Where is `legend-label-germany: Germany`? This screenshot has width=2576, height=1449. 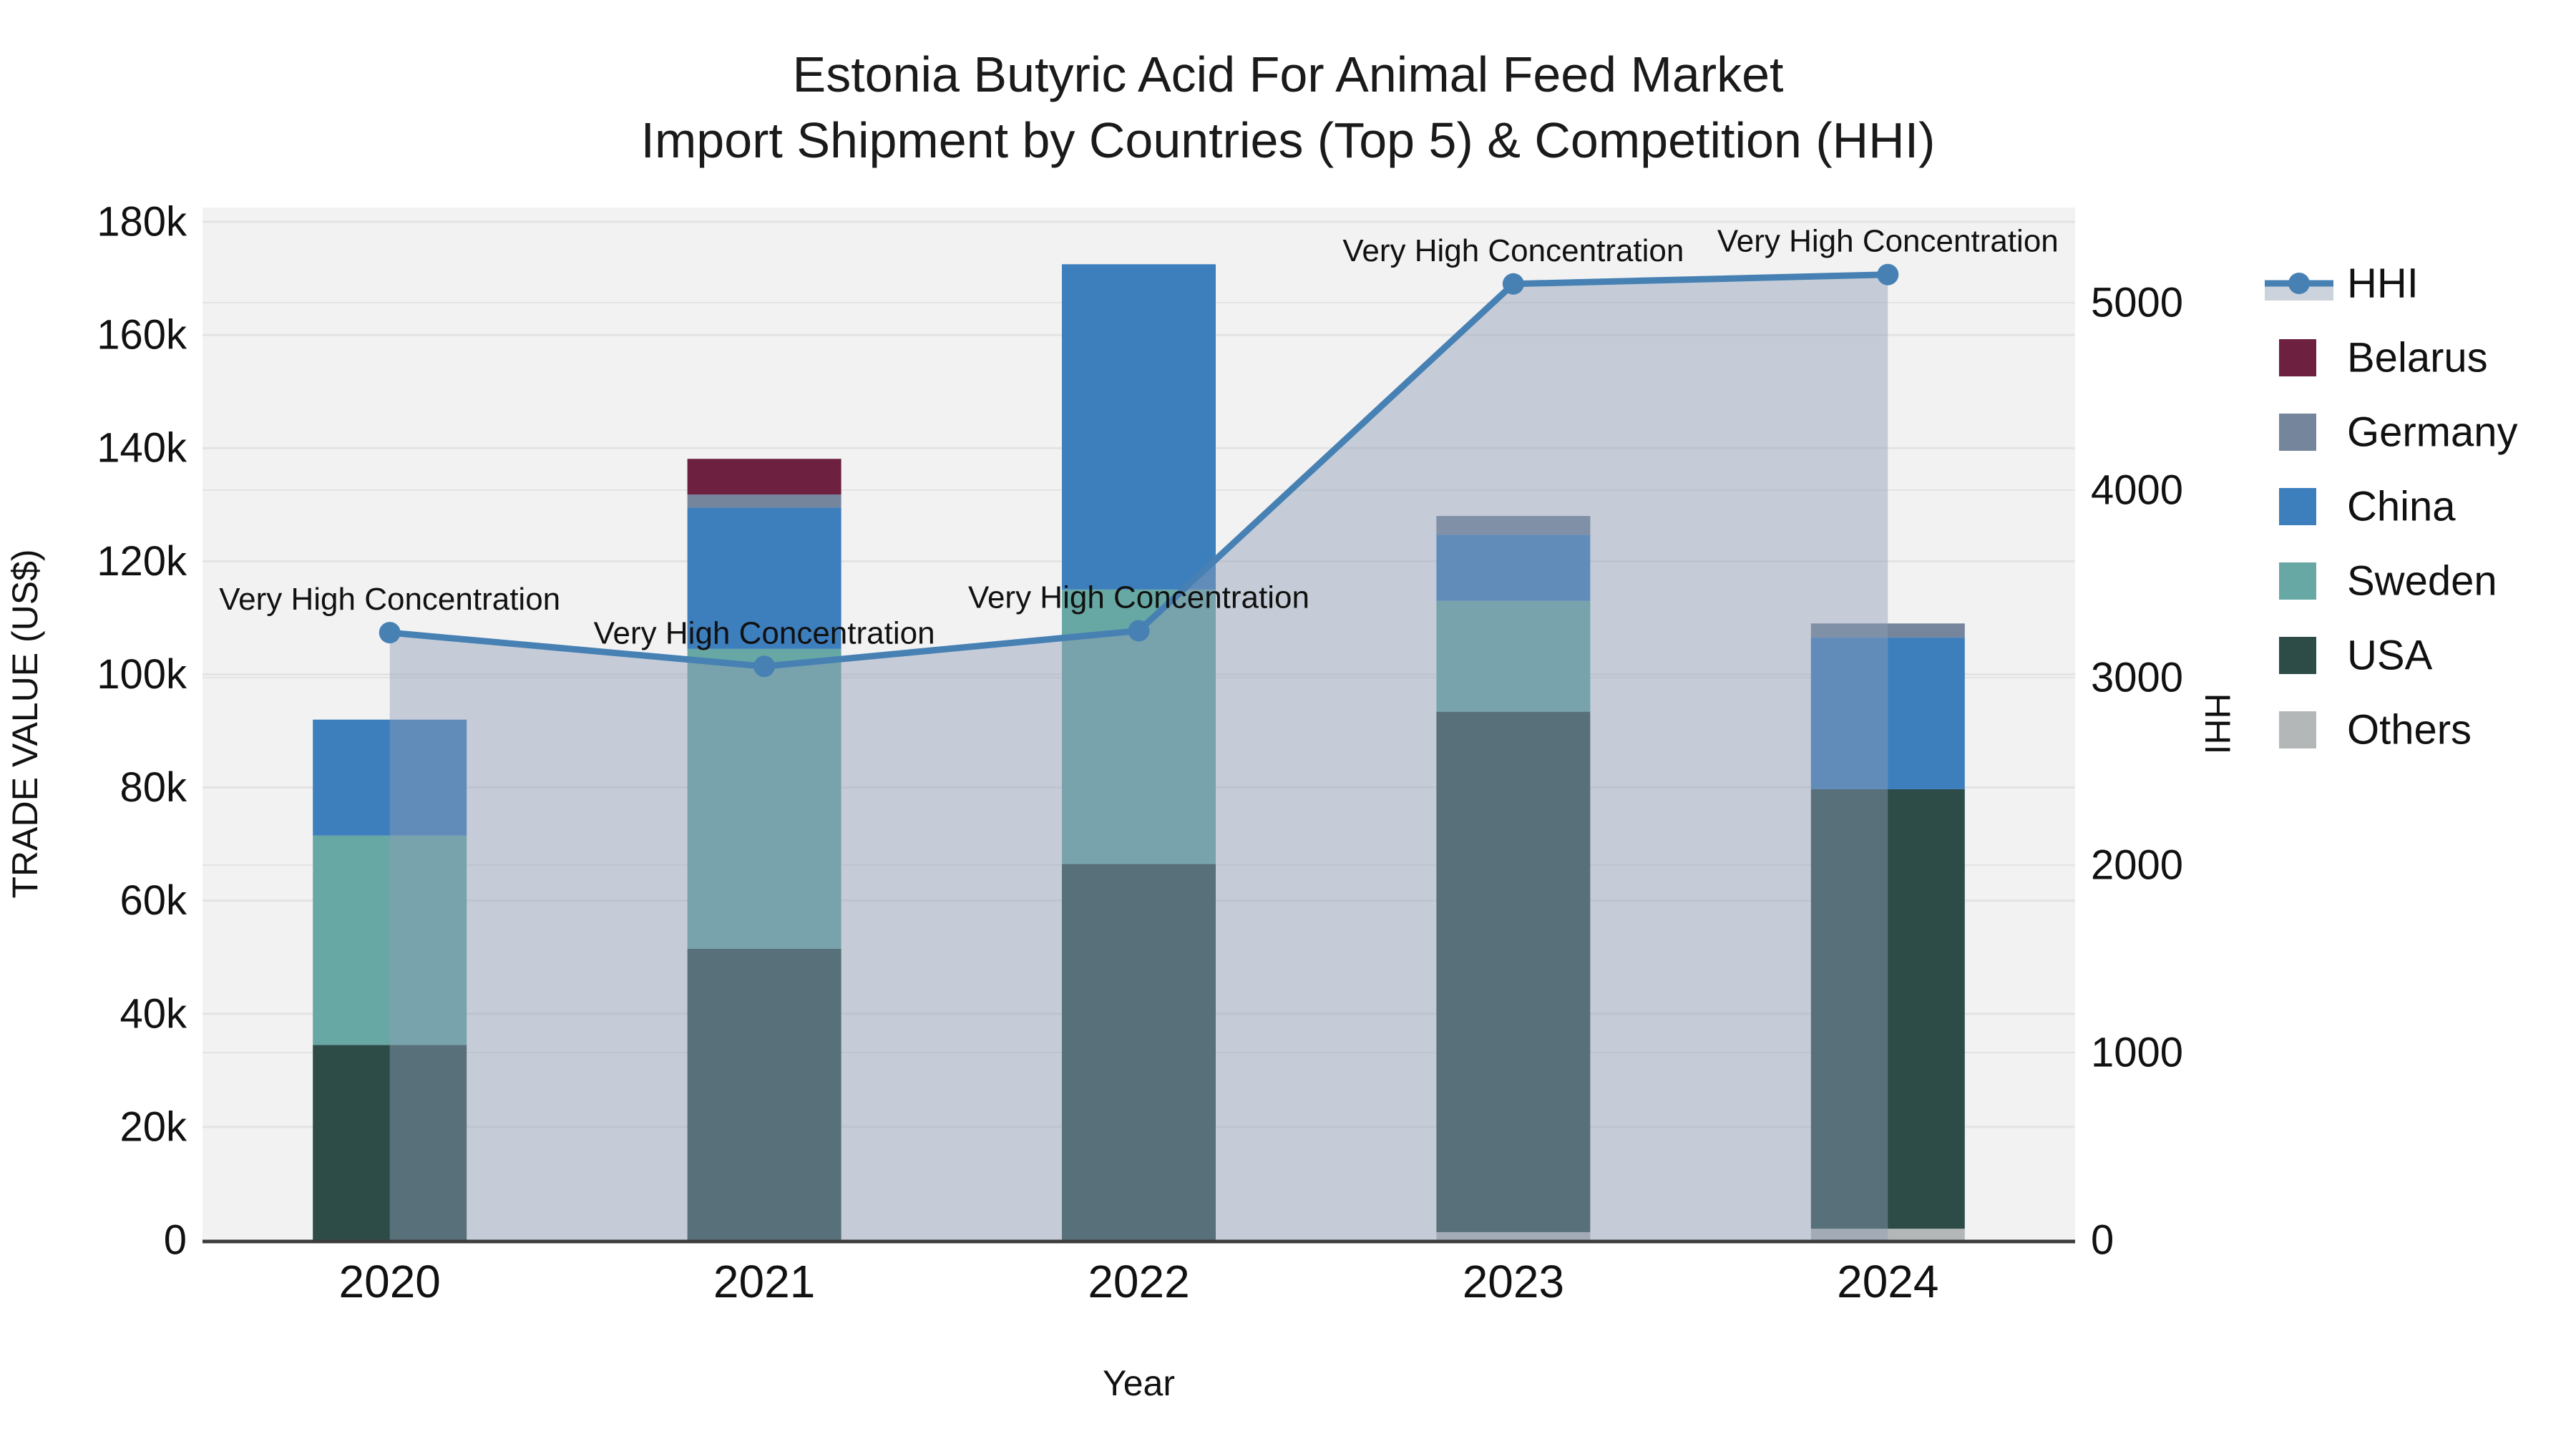
legend-label-germany: Germany is located at coordinates (2432, 432).